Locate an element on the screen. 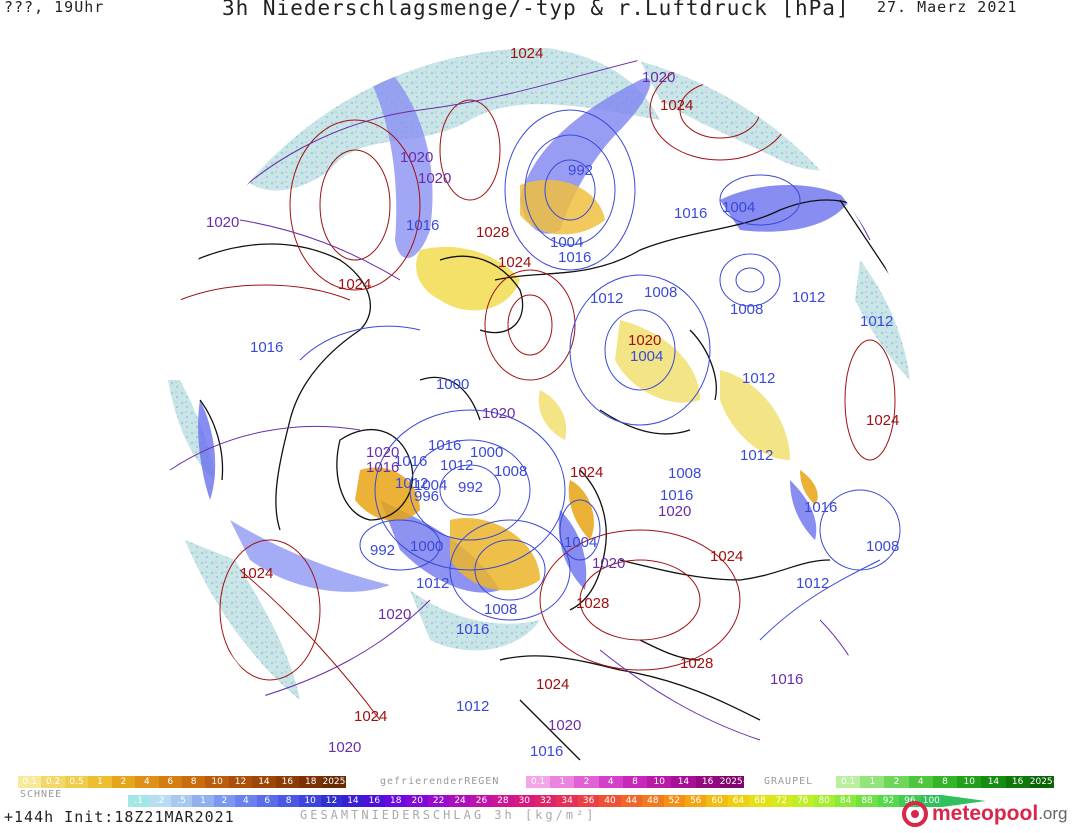  total-legend-cell: 32 is located at coordinates (546, 801).